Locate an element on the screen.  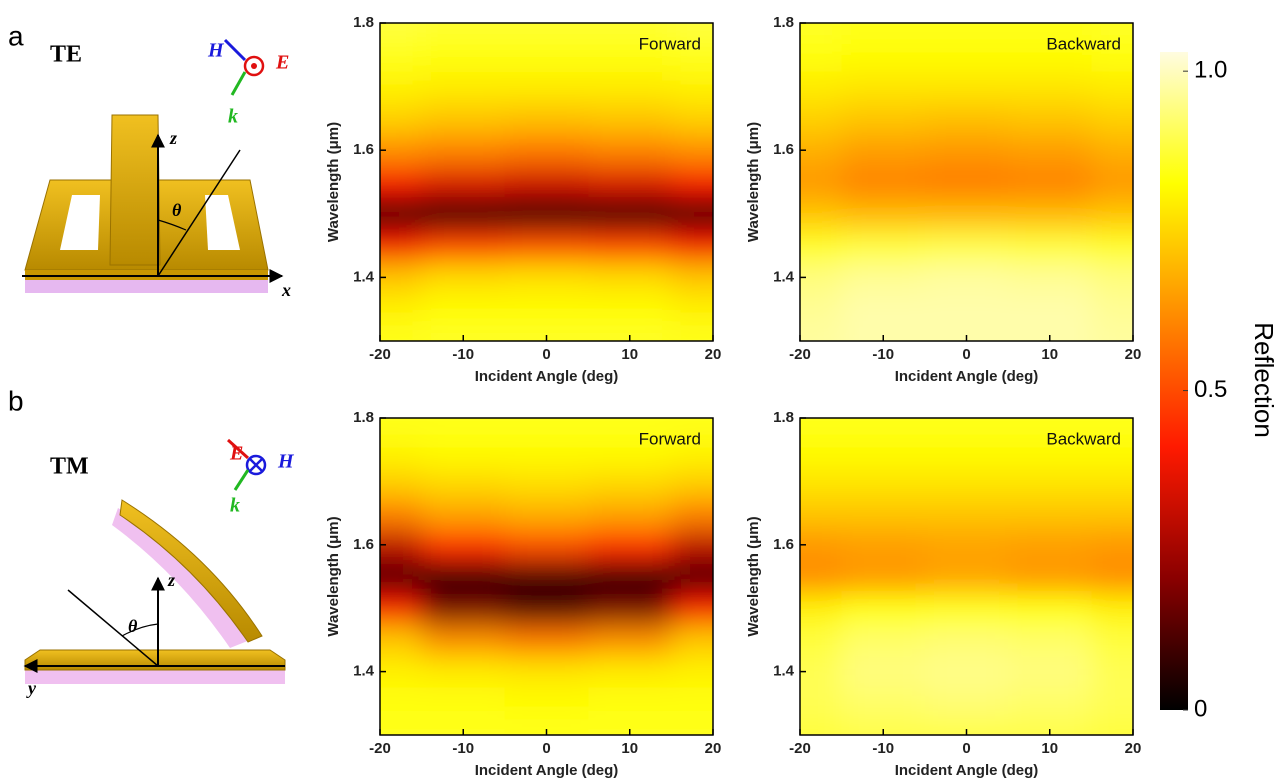
x-tick-label: 10 is located at coordinates (629, 354).